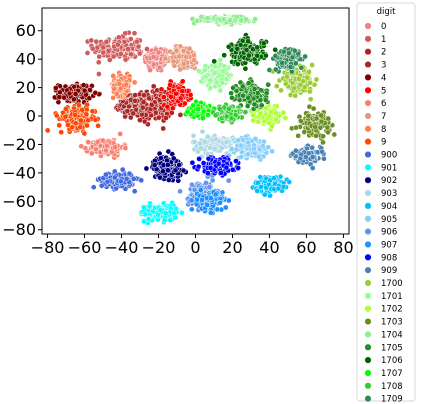 The height and width of the screenshot is (404, 423). What do you see at coordinates (389, 207) in the screenshot?
I see `legend-label-904: 904` at bounding box center [389, 207].